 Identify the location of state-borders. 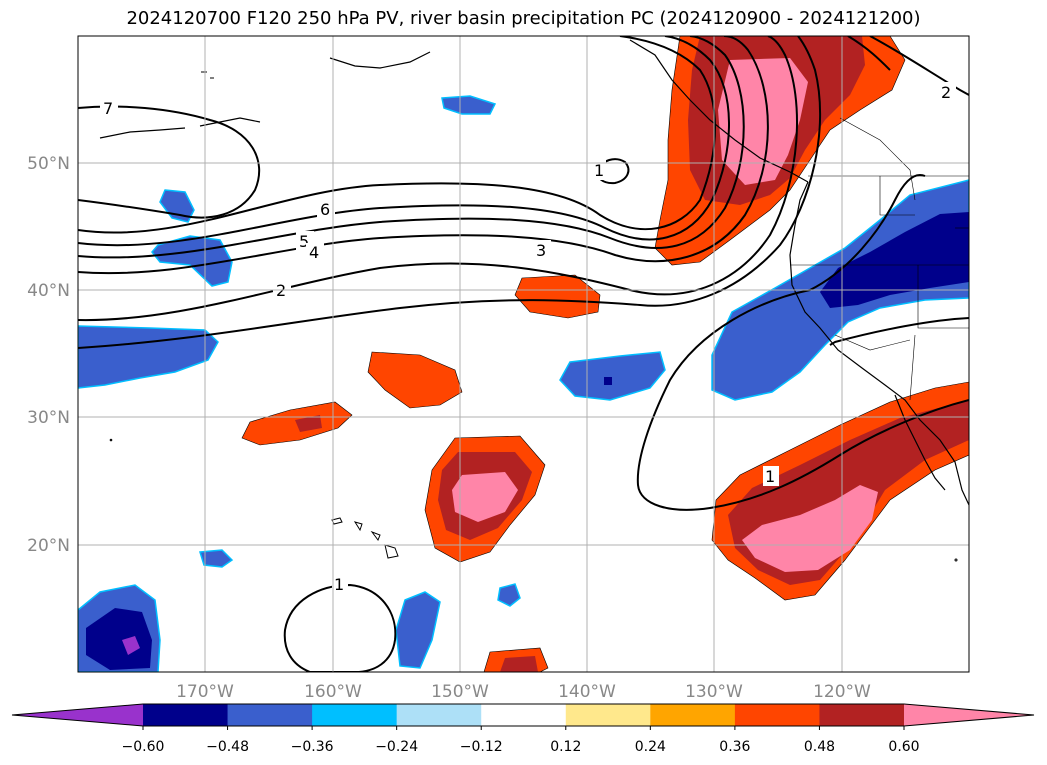
(879, 259).